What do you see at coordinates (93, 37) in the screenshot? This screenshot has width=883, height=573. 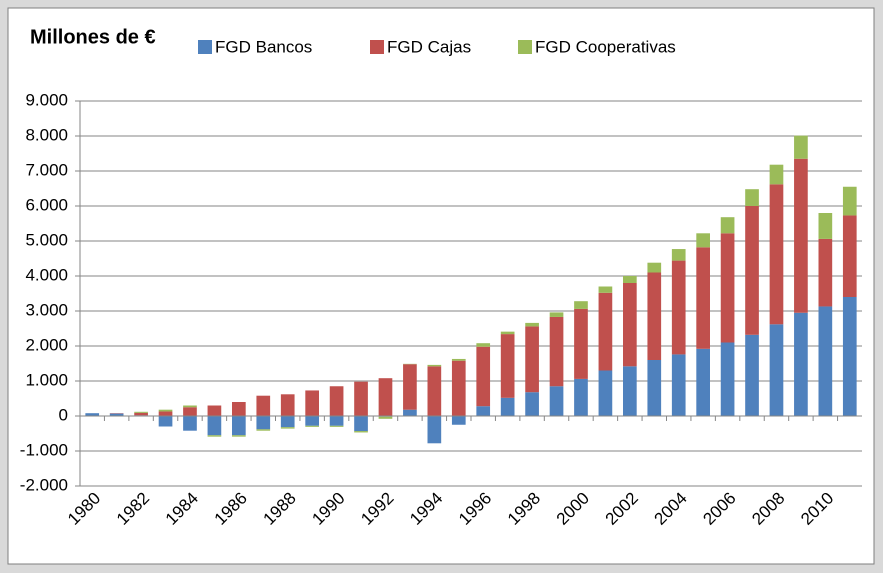 I see `chart-title: Millones de €` at bounding box center [93, 37].